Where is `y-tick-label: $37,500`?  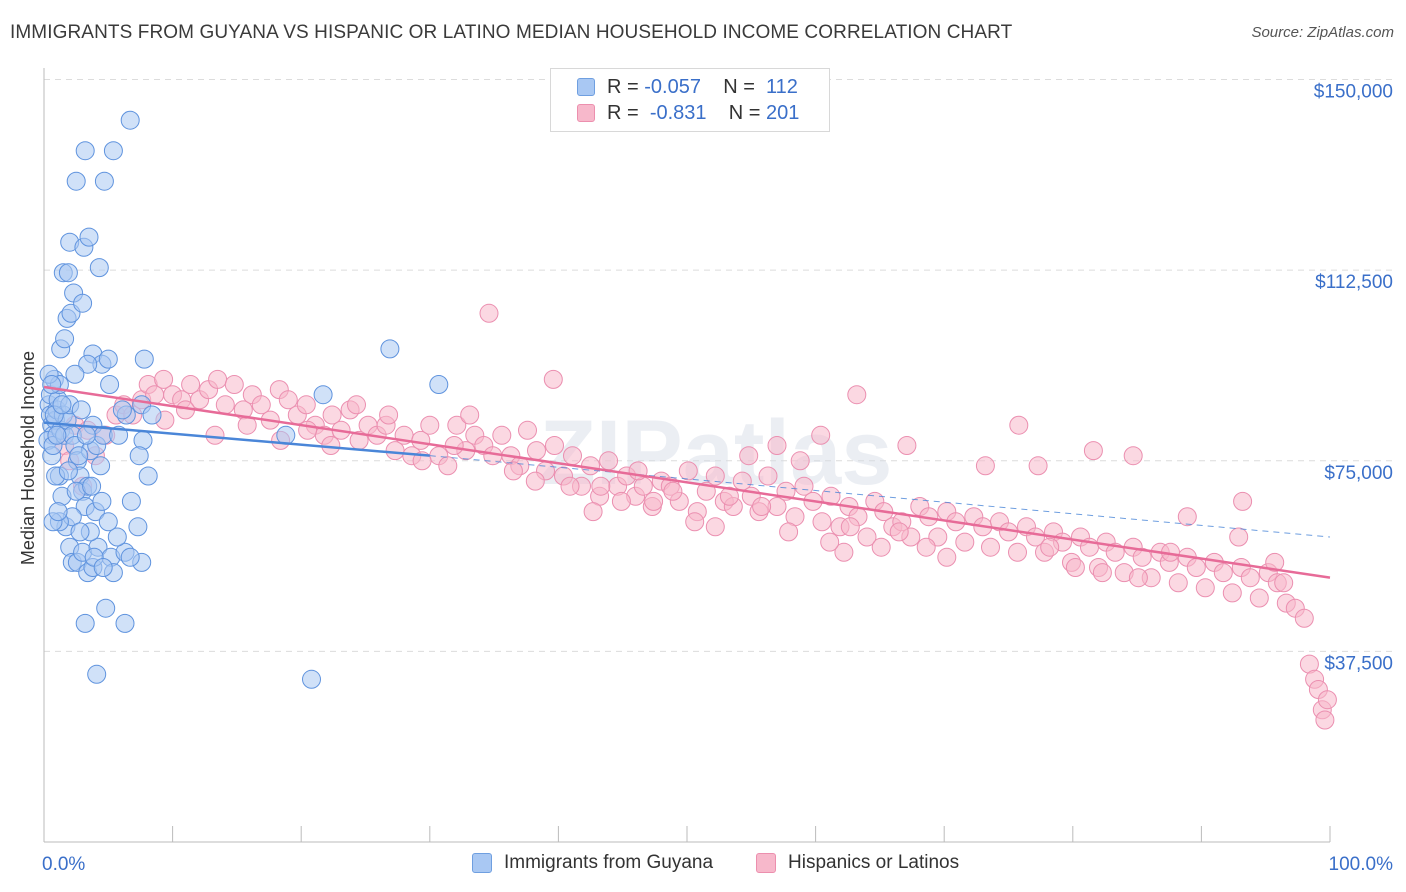 y-tick-label: $37,500 is located at coordinates (1358, 663).